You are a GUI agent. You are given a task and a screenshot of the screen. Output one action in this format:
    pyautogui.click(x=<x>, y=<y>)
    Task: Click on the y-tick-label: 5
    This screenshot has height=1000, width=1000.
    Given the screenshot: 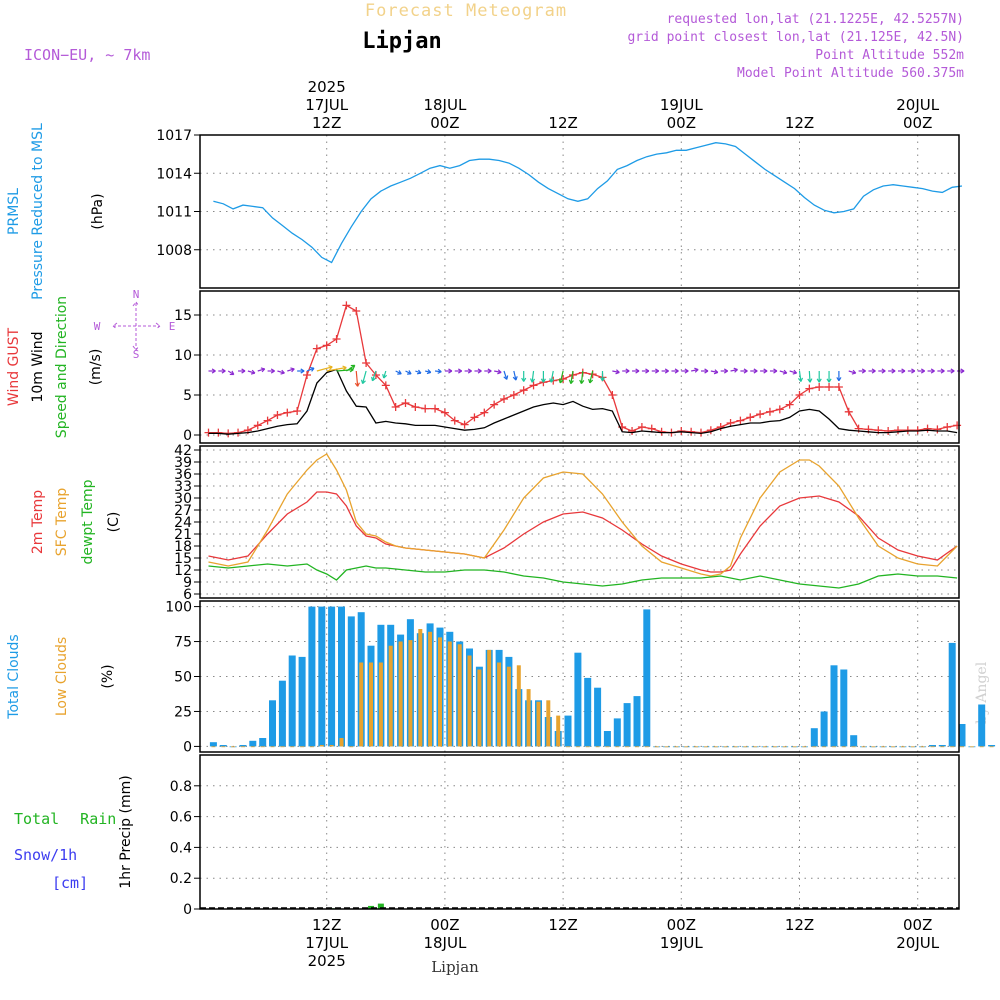 What is the action you would take?
    pyautogui.click(x=187, y=396)
    